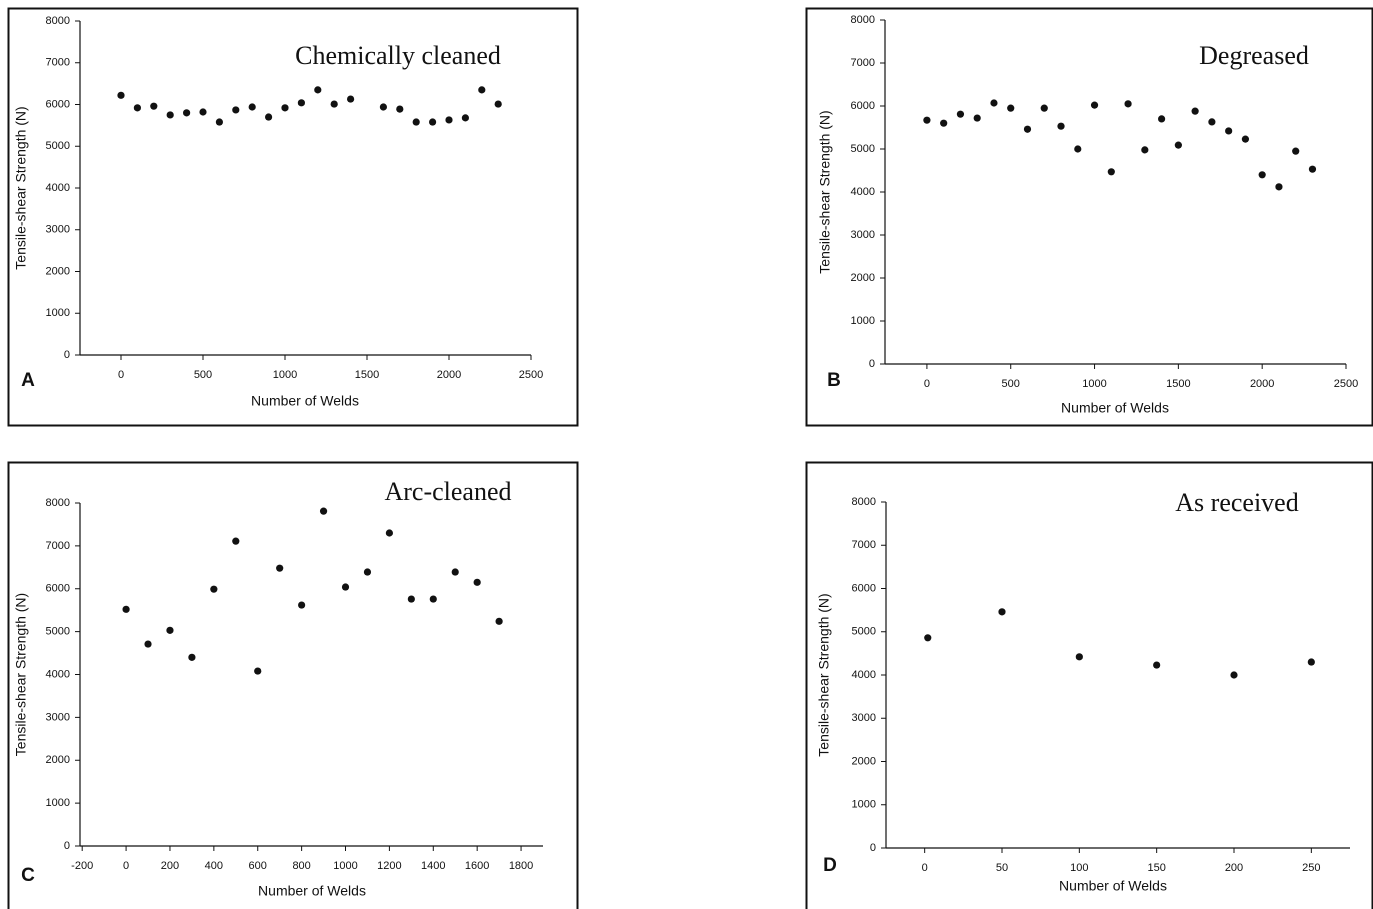 Image resolution: width=1373 pixels, height=909 pixels. I want to click on panel-label: C, so click(28, 875).